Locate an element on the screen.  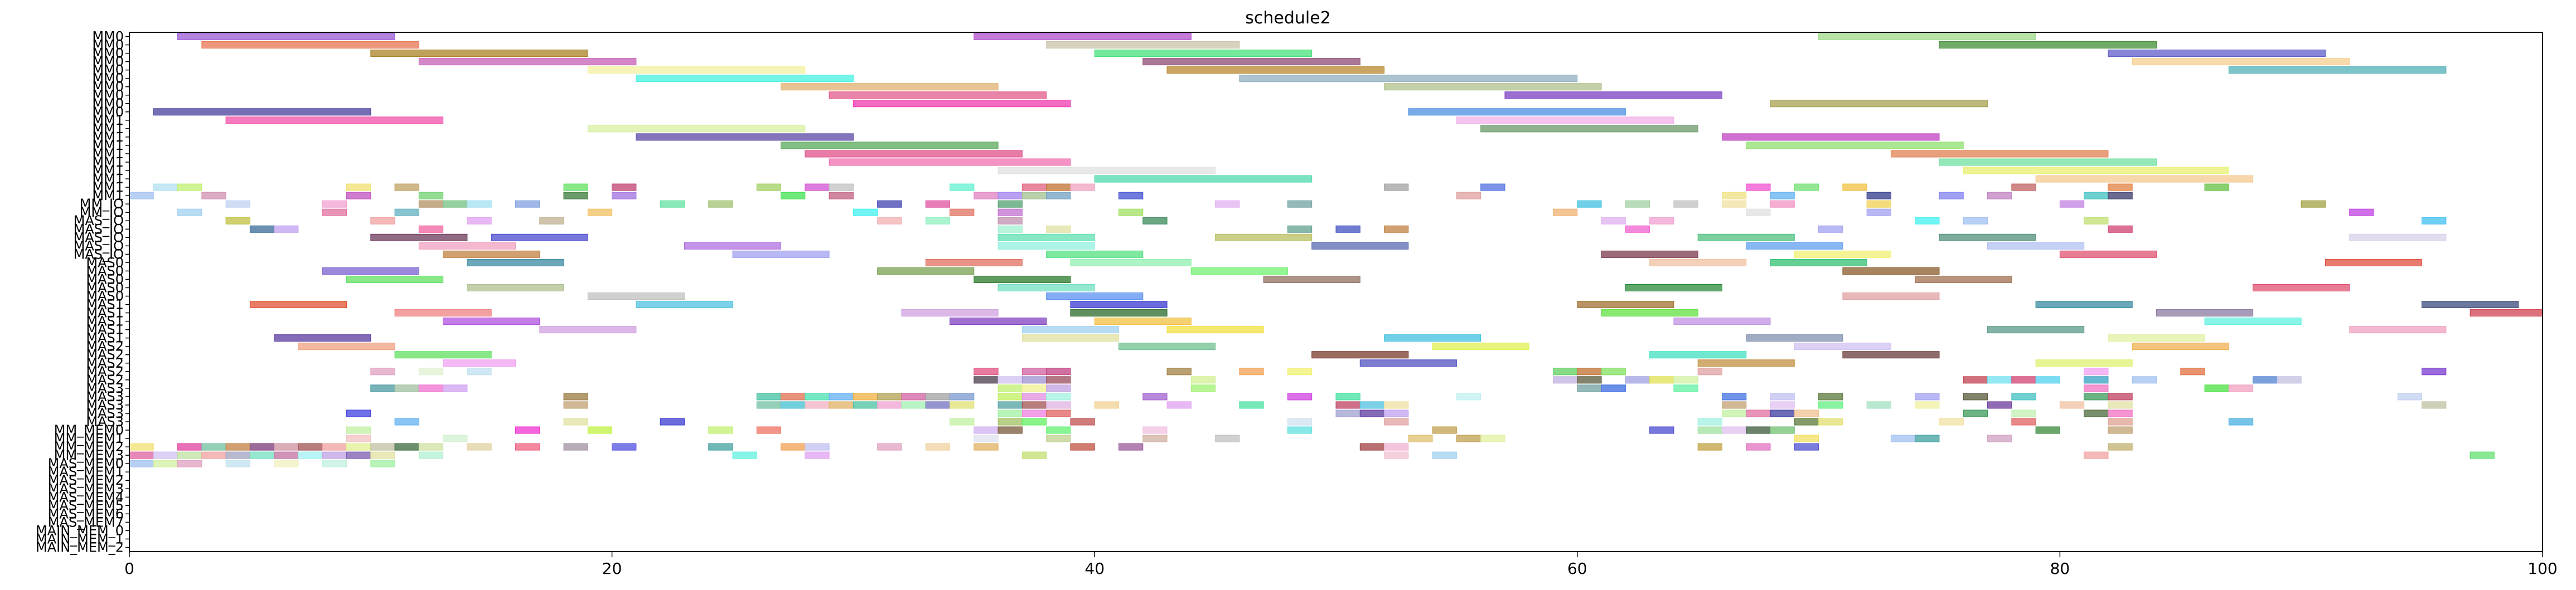
x-tick-label: 60 is located at coordinates (1577, 568).